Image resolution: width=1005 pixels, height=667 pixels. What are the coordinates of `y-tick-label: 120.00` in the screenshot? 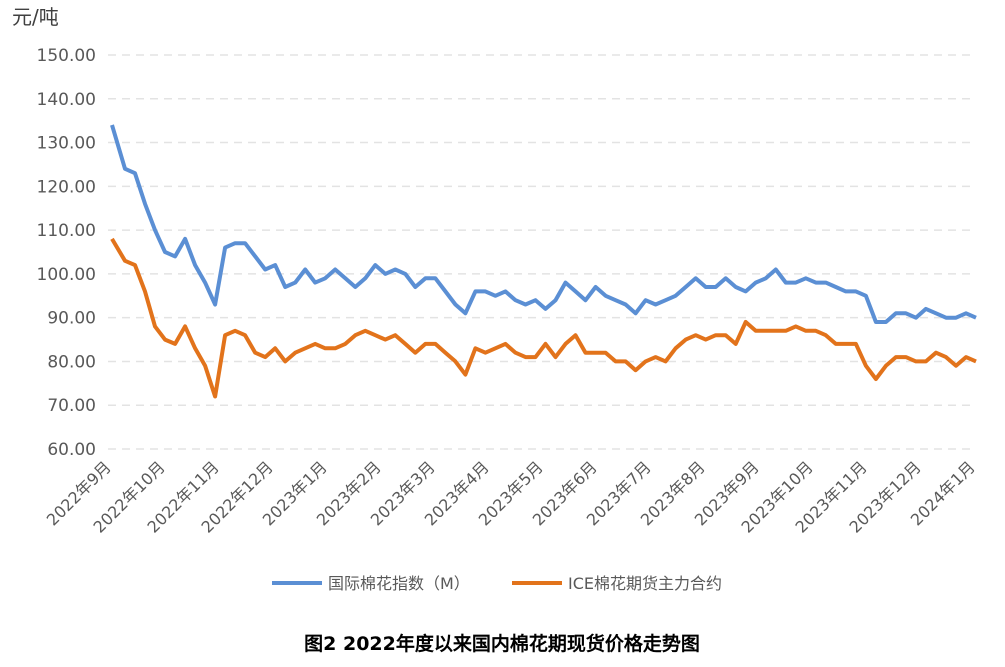 It's located at (66, 187).